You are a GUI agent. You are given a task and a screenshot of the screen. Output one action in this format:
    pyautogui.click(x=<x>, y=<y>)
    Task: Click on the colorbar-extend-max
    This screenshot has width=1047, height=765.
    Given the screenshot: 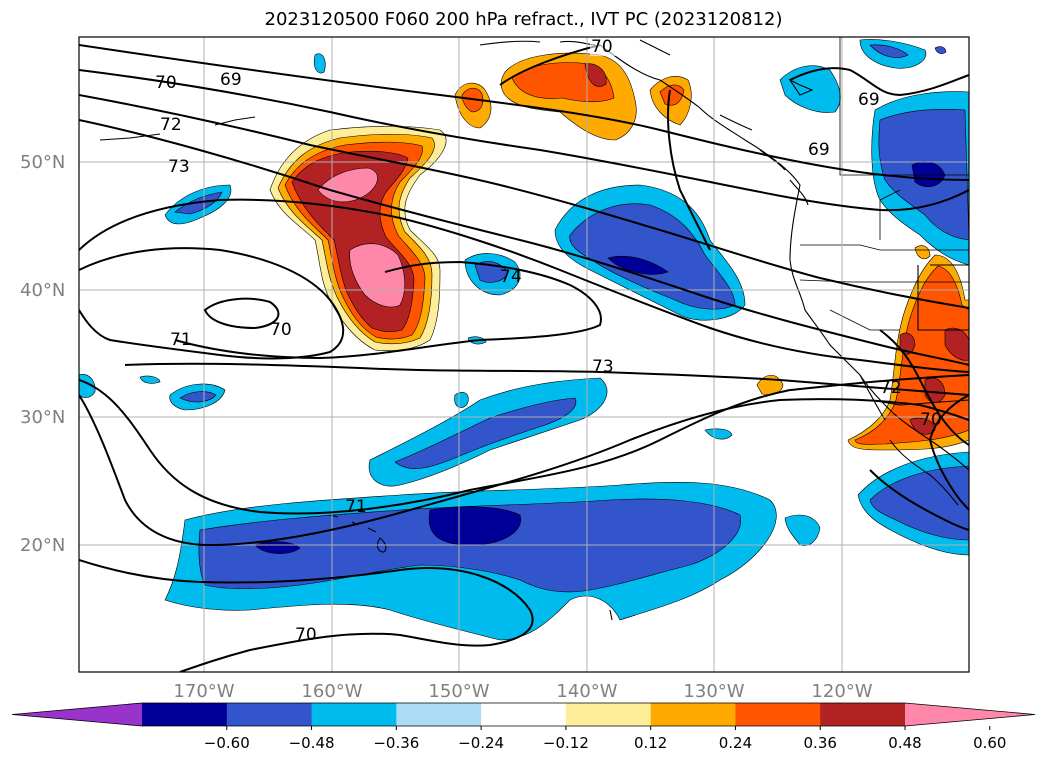 What is the action you would take?
    pyautogui.click(x=970, y=714)
    